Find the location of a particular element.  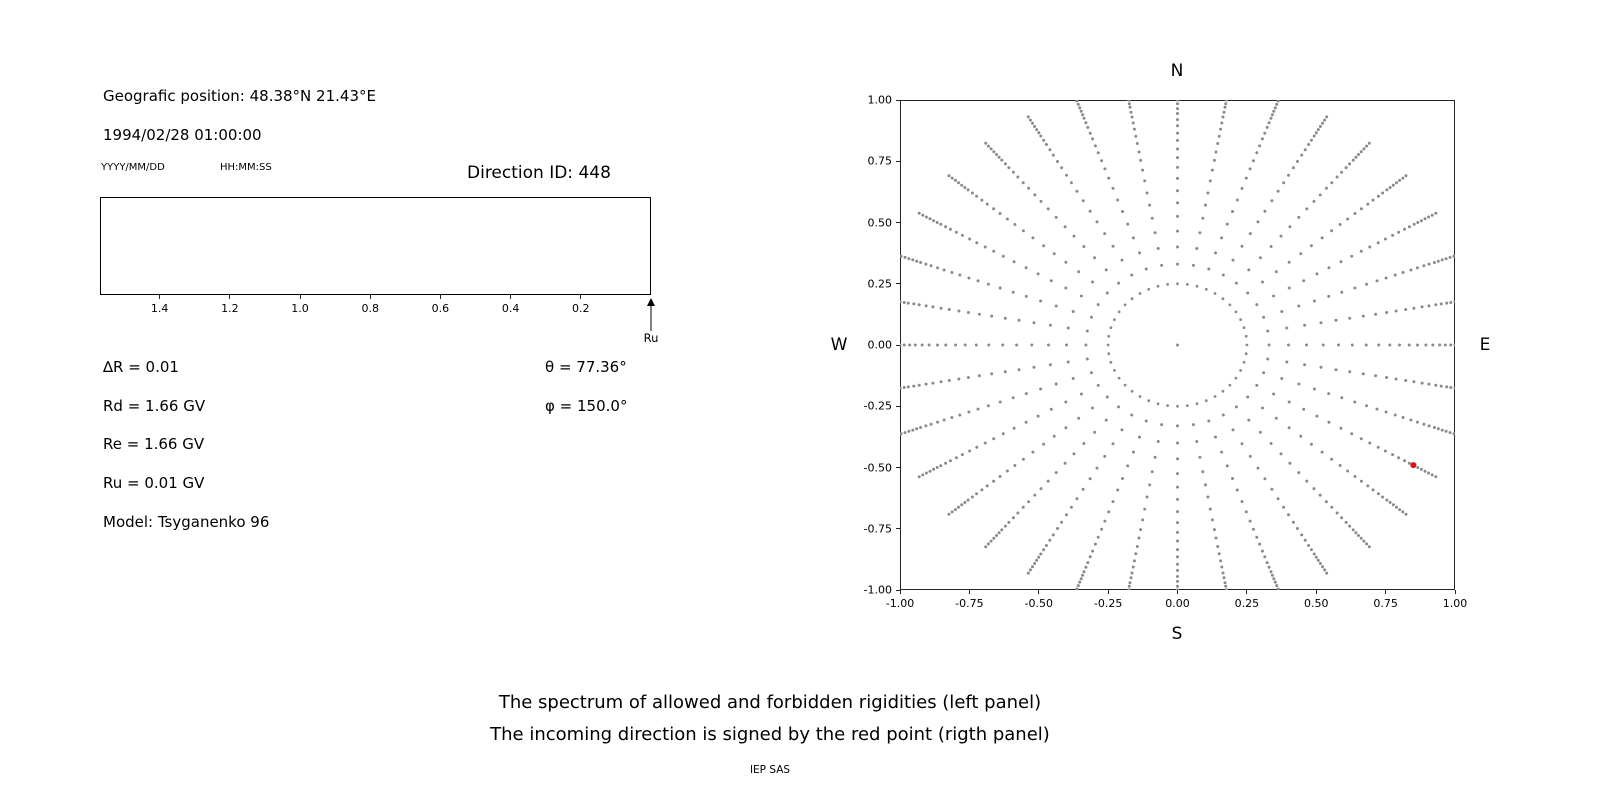

compass-south-label: S is located at coordinates (1177, 634).